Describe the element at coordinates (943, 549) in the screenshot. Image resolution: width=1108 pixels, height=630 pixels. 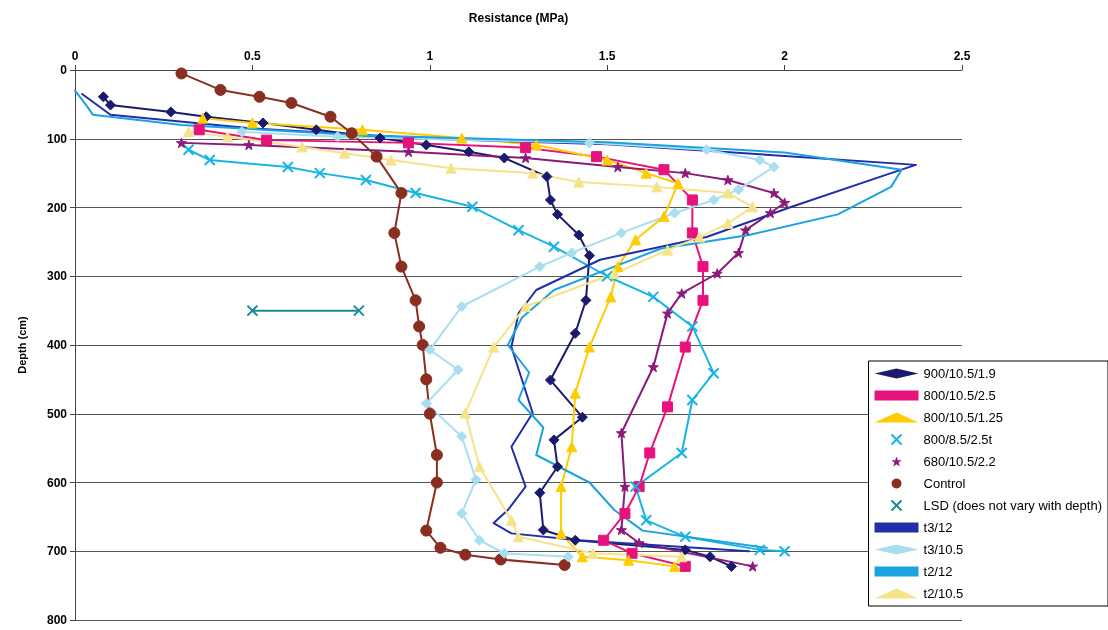
I see `legend-label: t3/10.5` at that location.